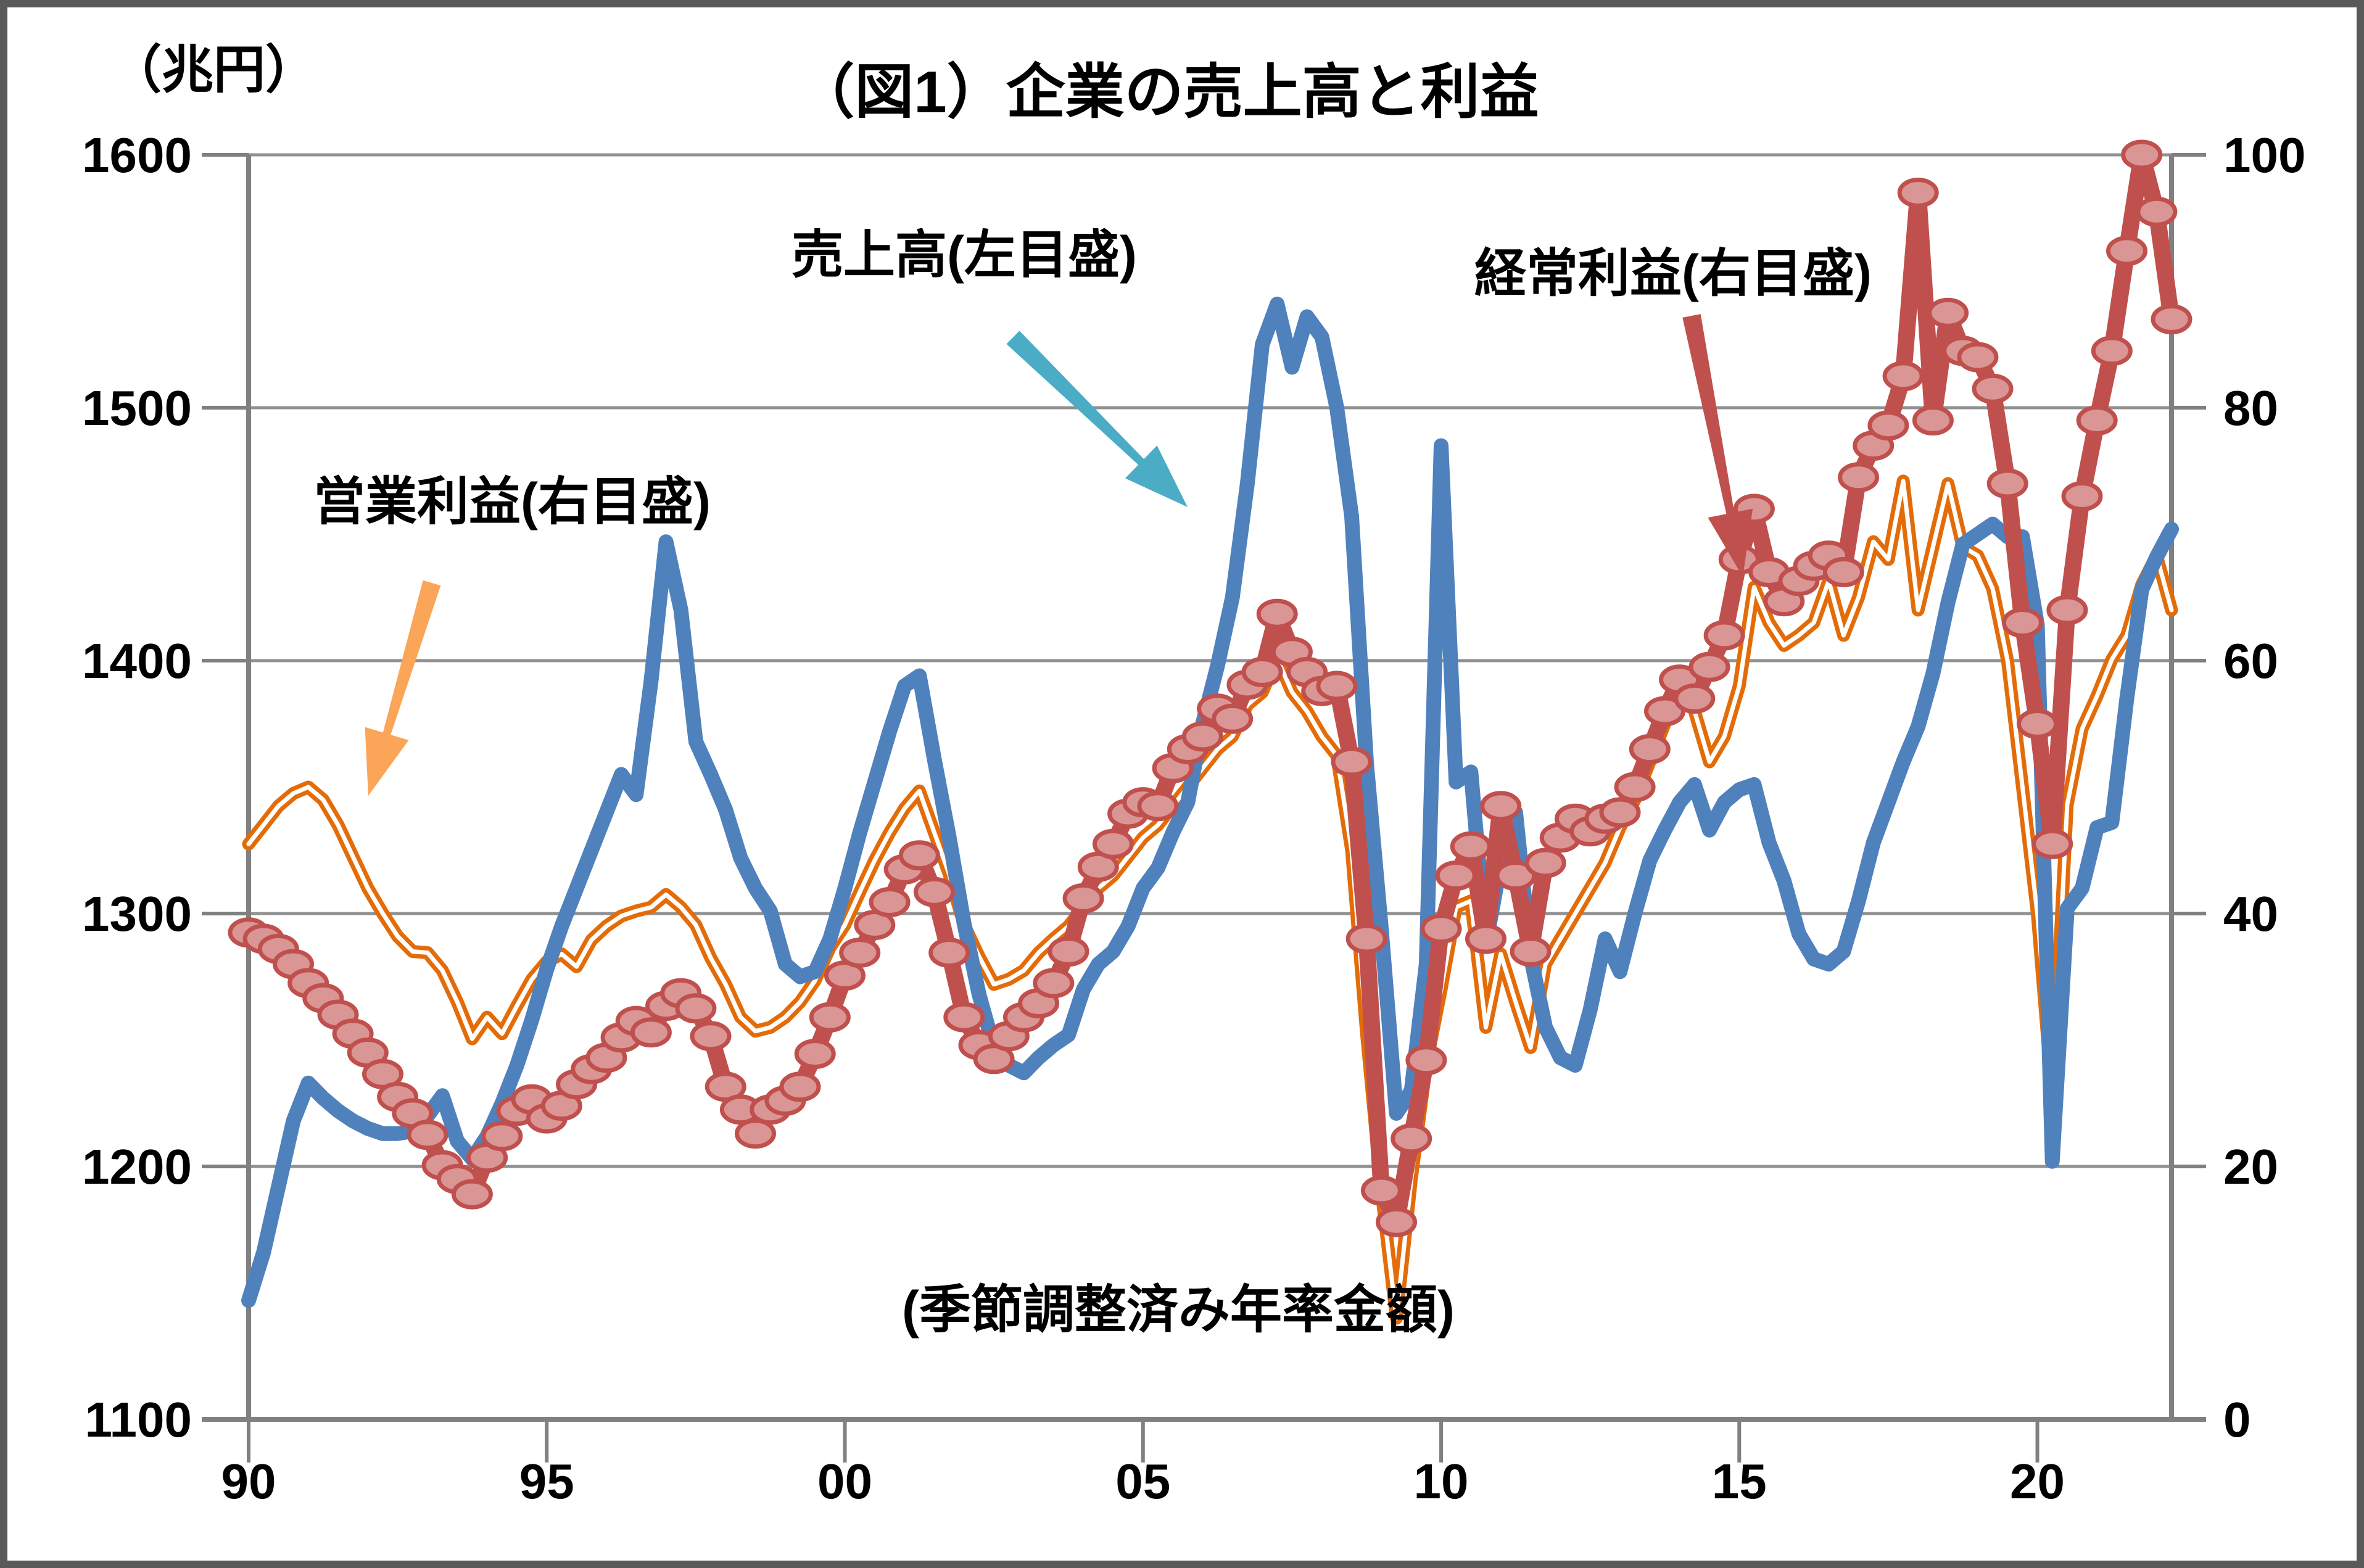  What do you see at coordinates (512, 501) in the screenshot?
I see `operating-profit-series-label: 営業利益(右目盛)` at bounding box center [512, 501].